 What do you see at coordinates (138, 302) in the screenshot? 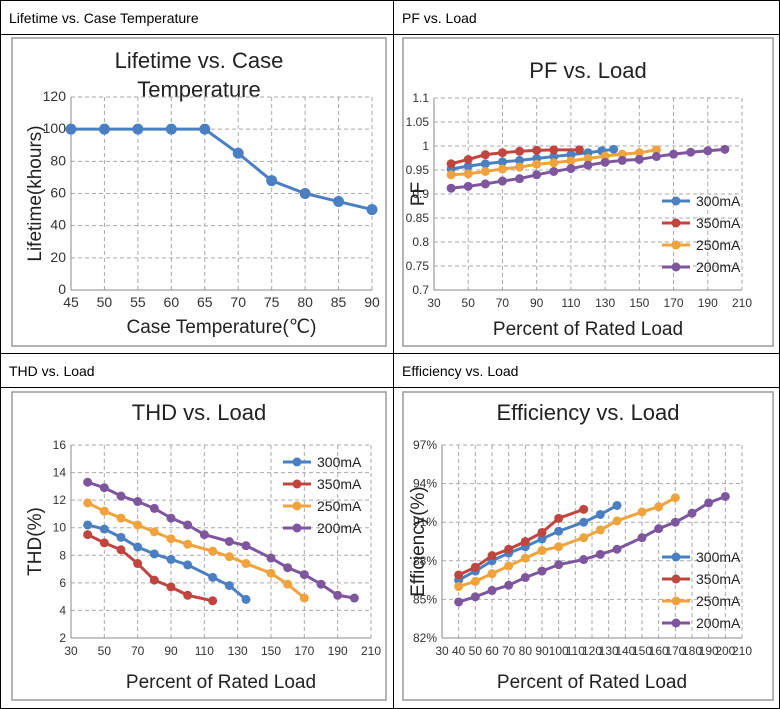
I see `x-tick-label: 55` at bounding box center [138, 302].